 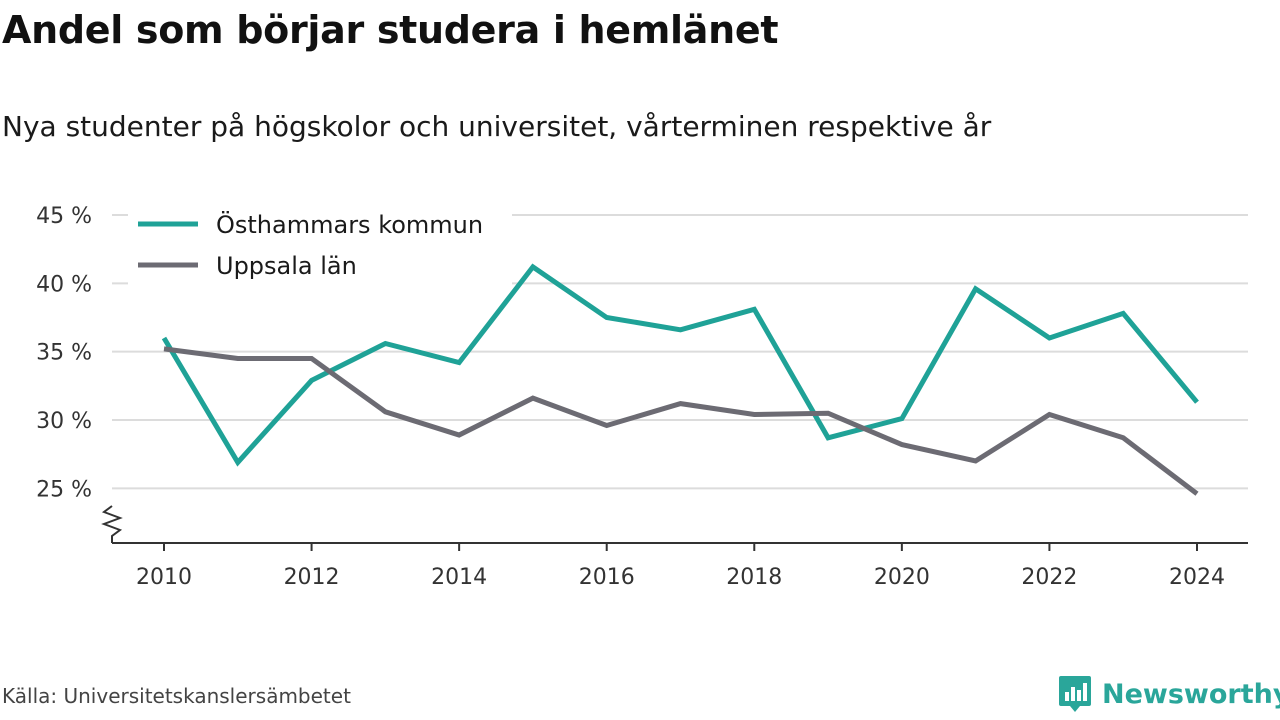 I want to click on legend-label: Östhammars kommun, so click(x=349, y=224).